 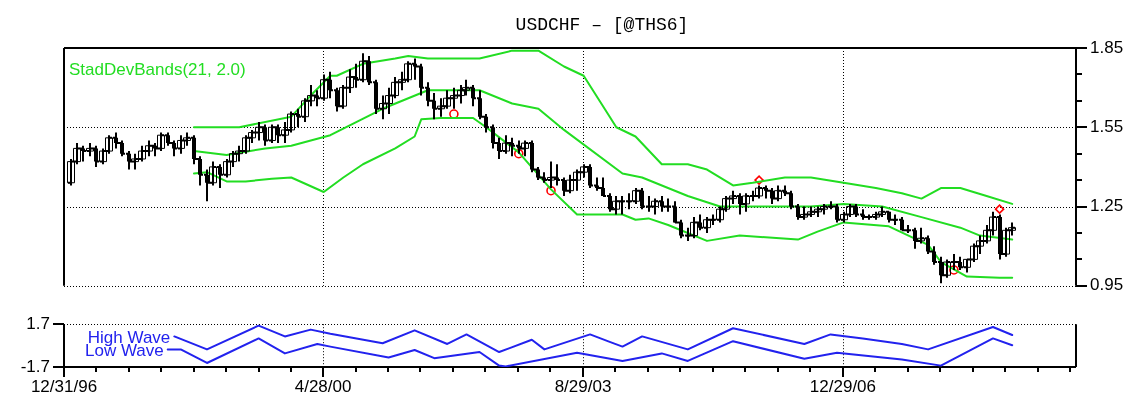 What do you see at coordinates (1107, 206) in the screenshot?
I see `y-tick-label: 1.25` at bounding box center [1107, 206].